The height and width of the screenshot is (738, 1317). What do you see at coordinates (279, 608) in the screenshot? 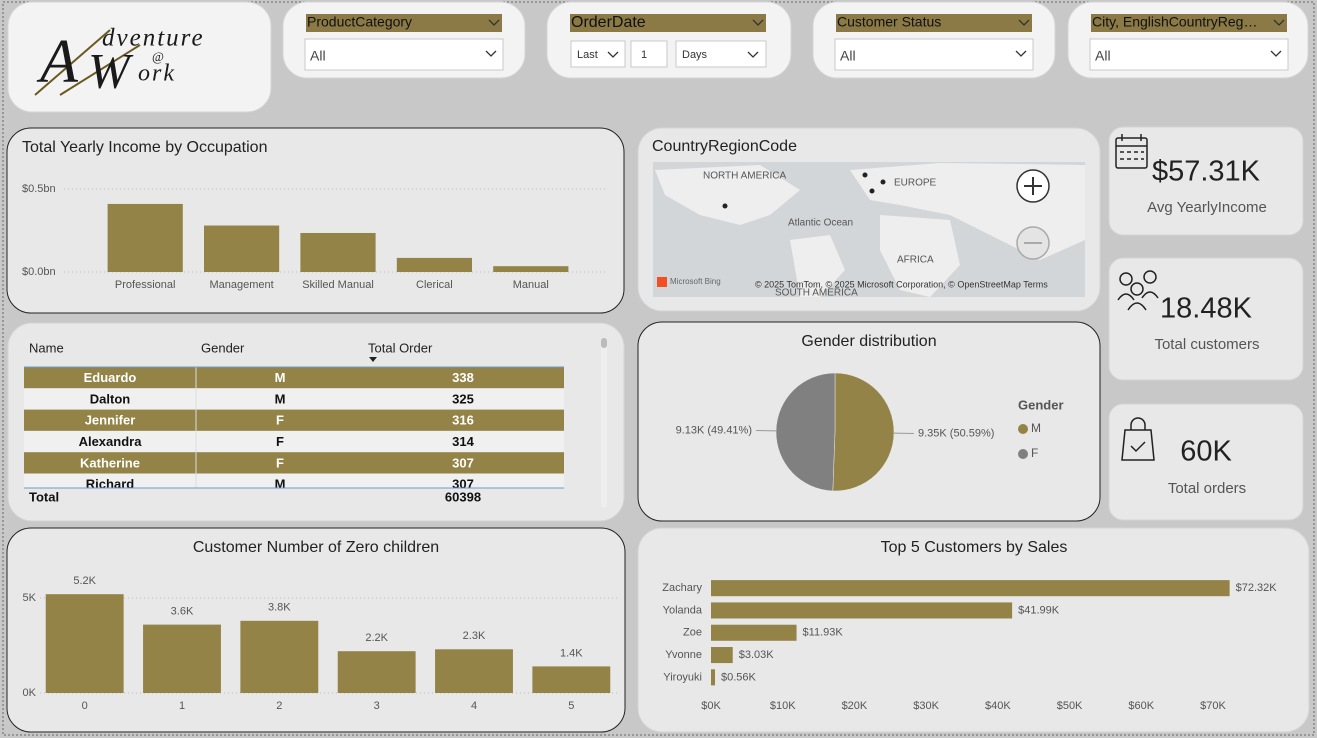
I see `data-label: 3.8K` at bounding box center [279, 608].